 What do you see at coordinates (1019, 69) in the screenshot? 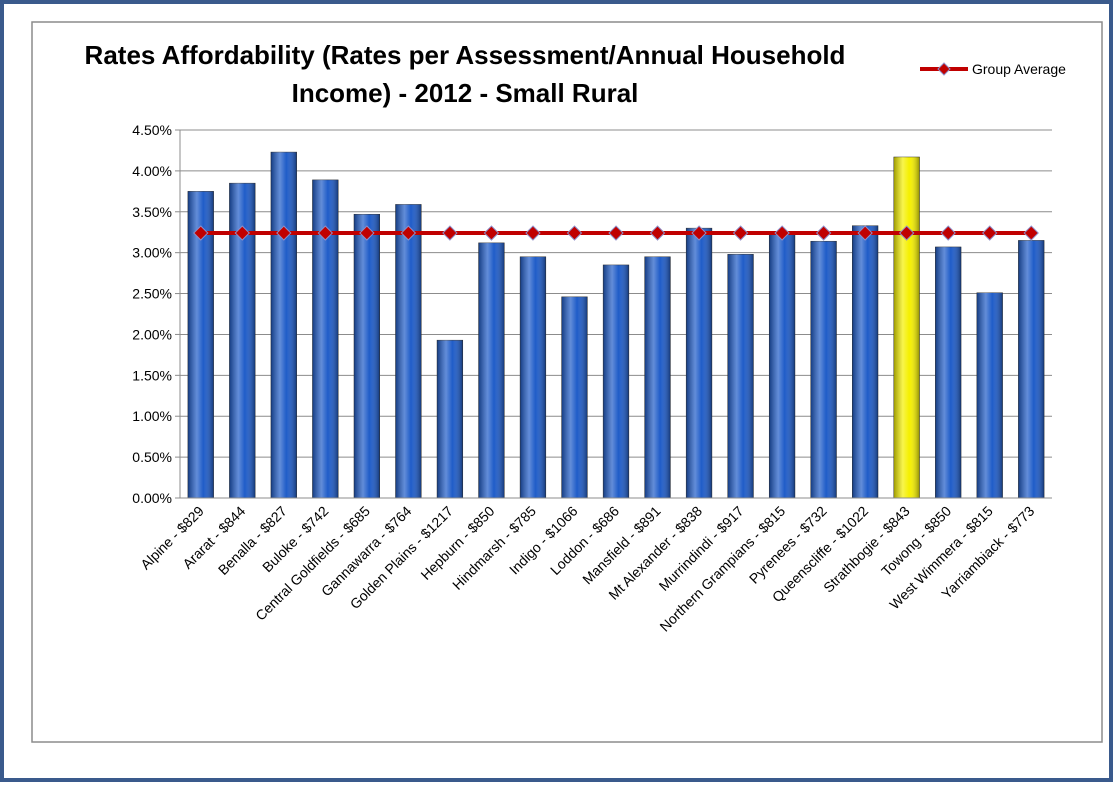
I see `legend-label: Group Average` at bounding box center [1019, 69].